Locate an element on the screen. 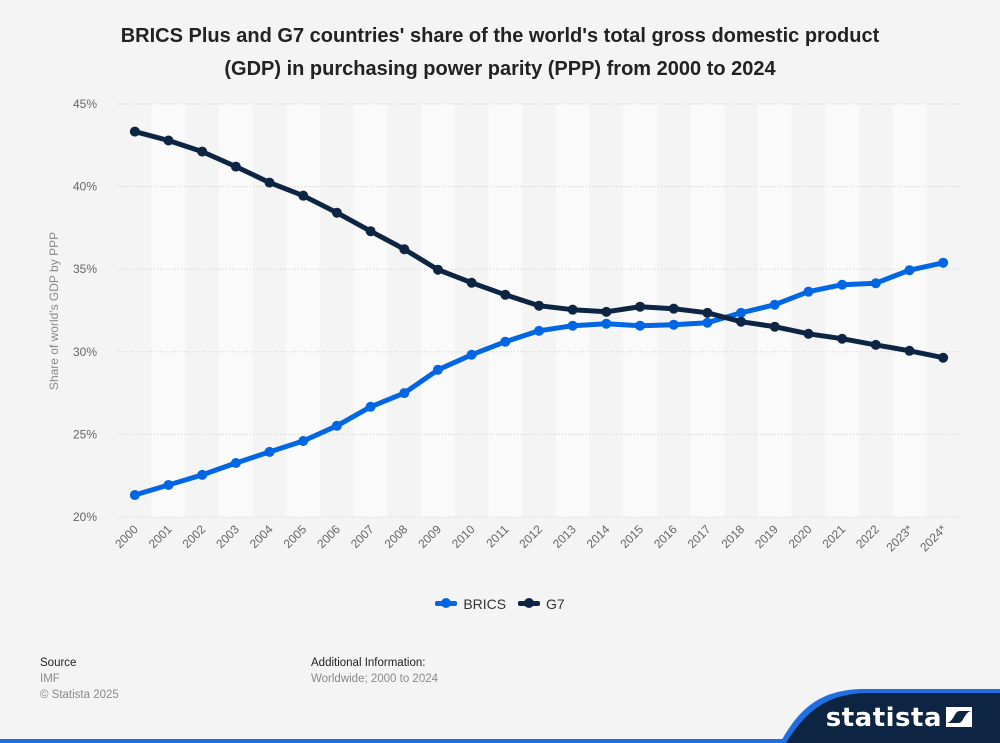 This screenshot has height=743, width=1000. source-value: IMF is located at coordinates (50, 679).